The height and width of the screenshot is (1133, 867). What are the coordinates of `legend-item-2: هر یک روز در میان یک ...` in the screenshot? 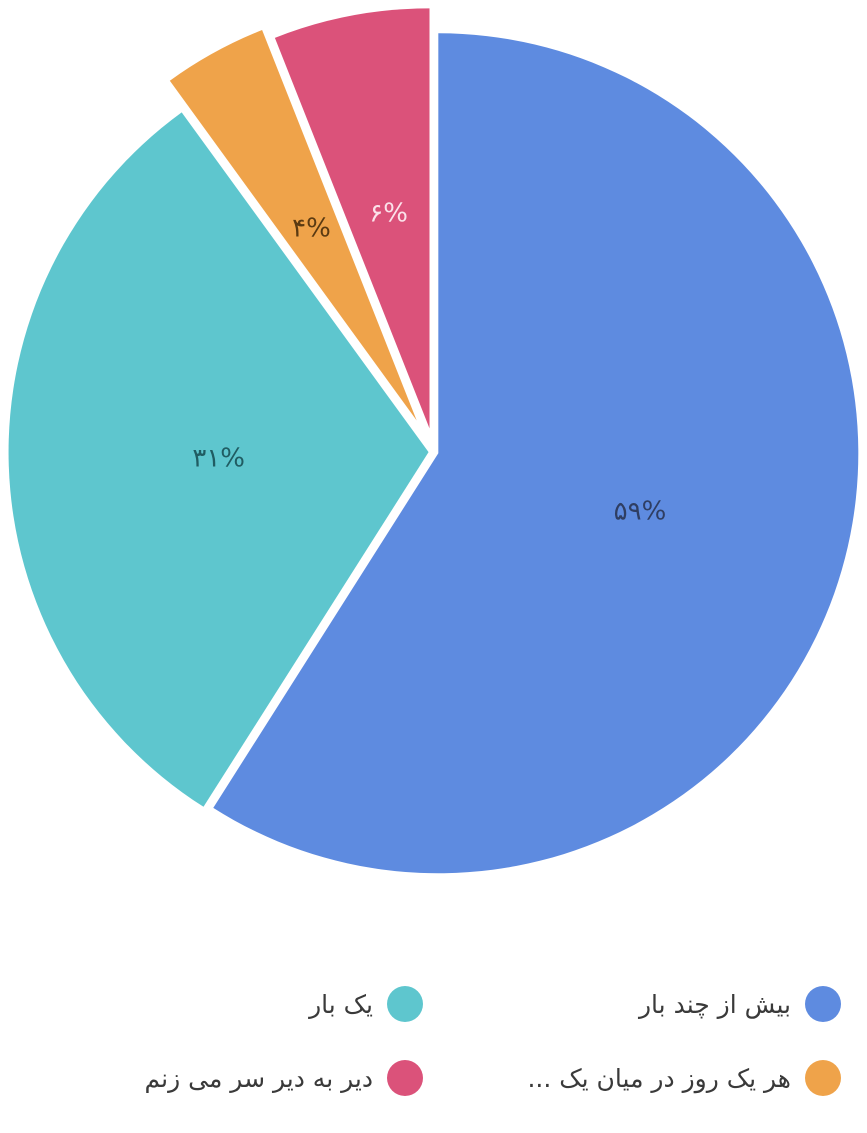 It's located at (684, 1078).